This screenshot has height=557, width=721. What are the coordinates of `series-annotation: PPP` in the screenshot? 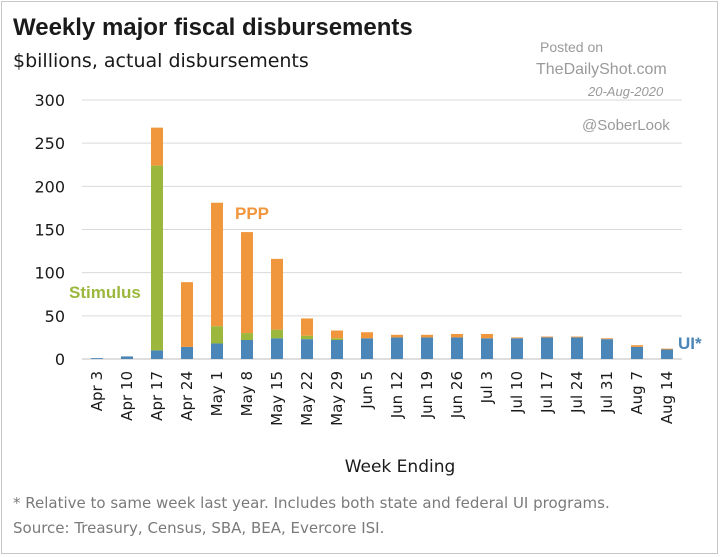 It's located at (252, 213).